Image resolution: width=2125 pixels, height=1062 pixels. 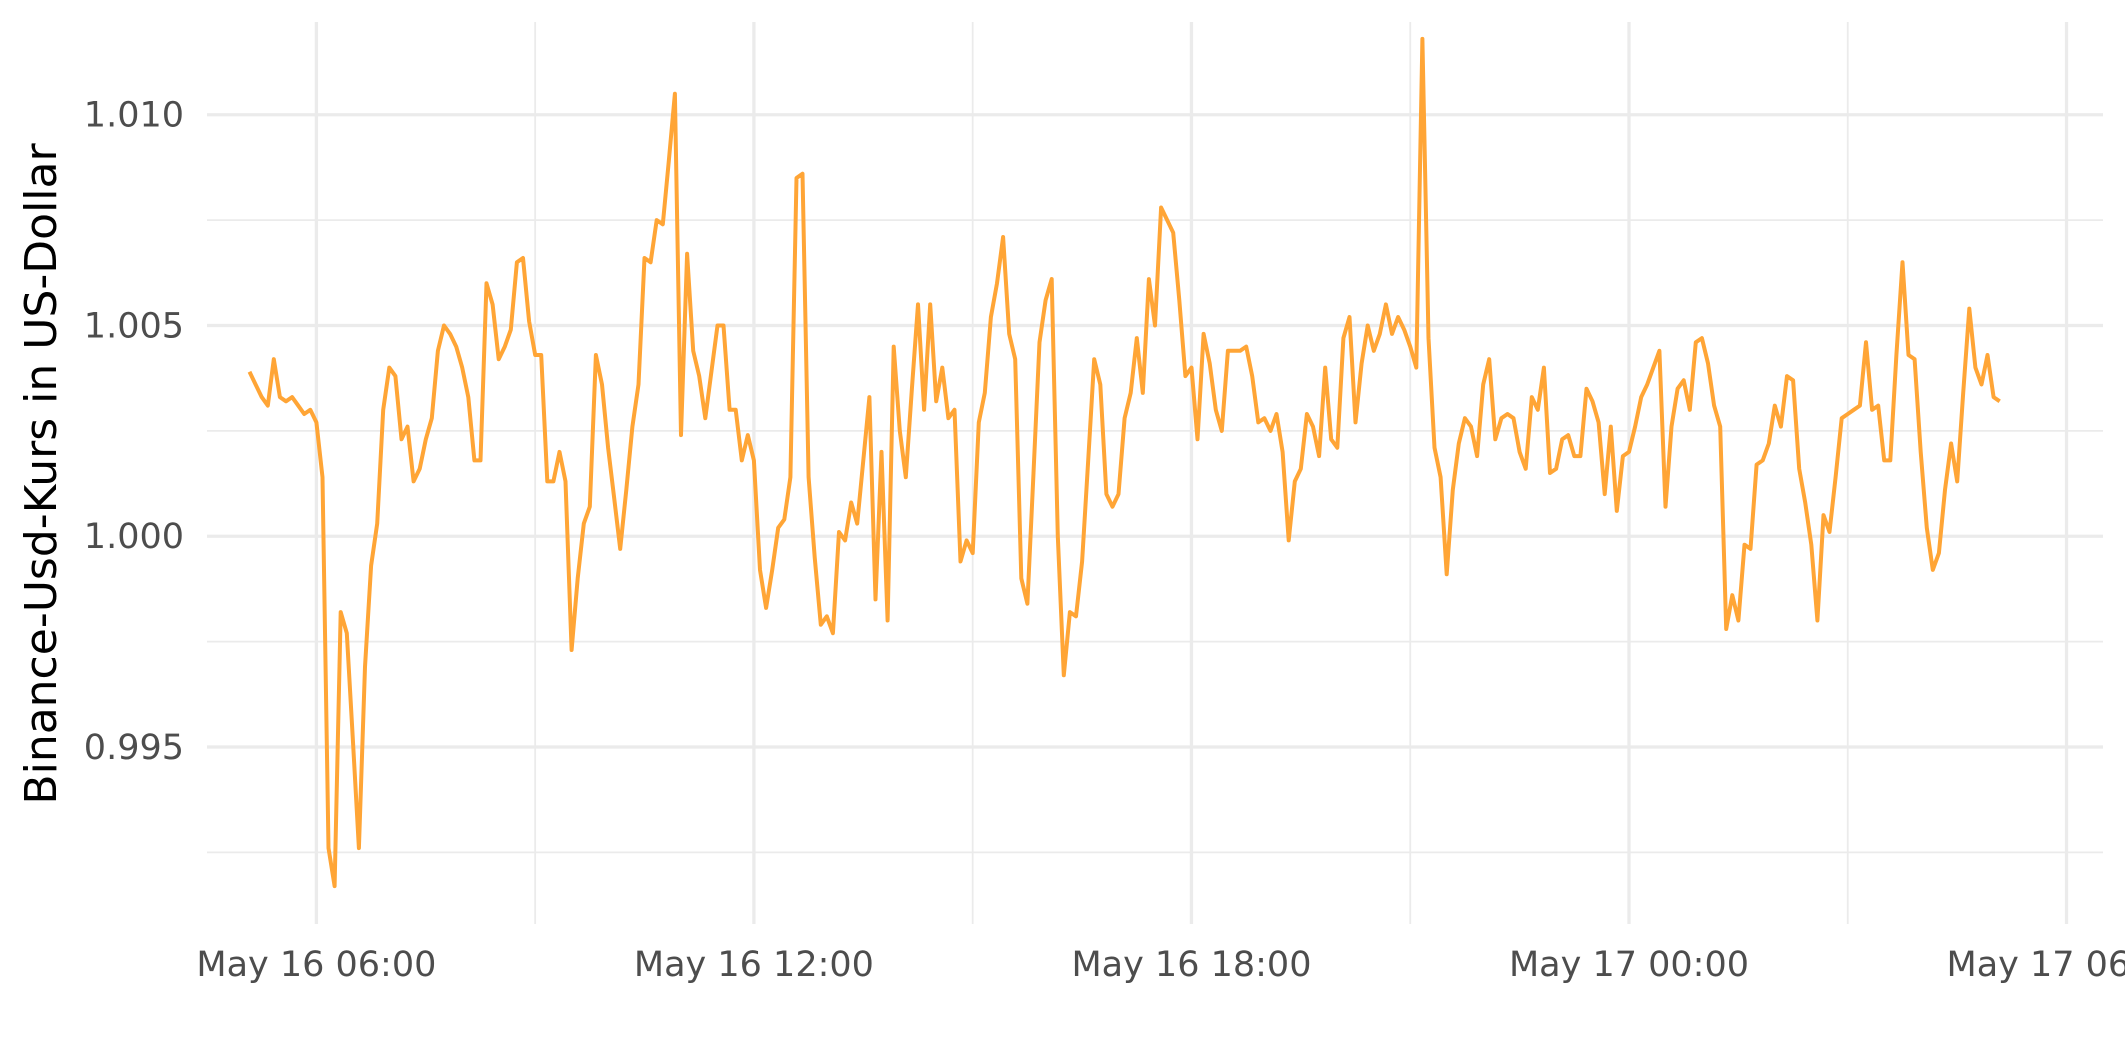 I want to click on y-tick-label: 0.995, so click(x=134, y=748).